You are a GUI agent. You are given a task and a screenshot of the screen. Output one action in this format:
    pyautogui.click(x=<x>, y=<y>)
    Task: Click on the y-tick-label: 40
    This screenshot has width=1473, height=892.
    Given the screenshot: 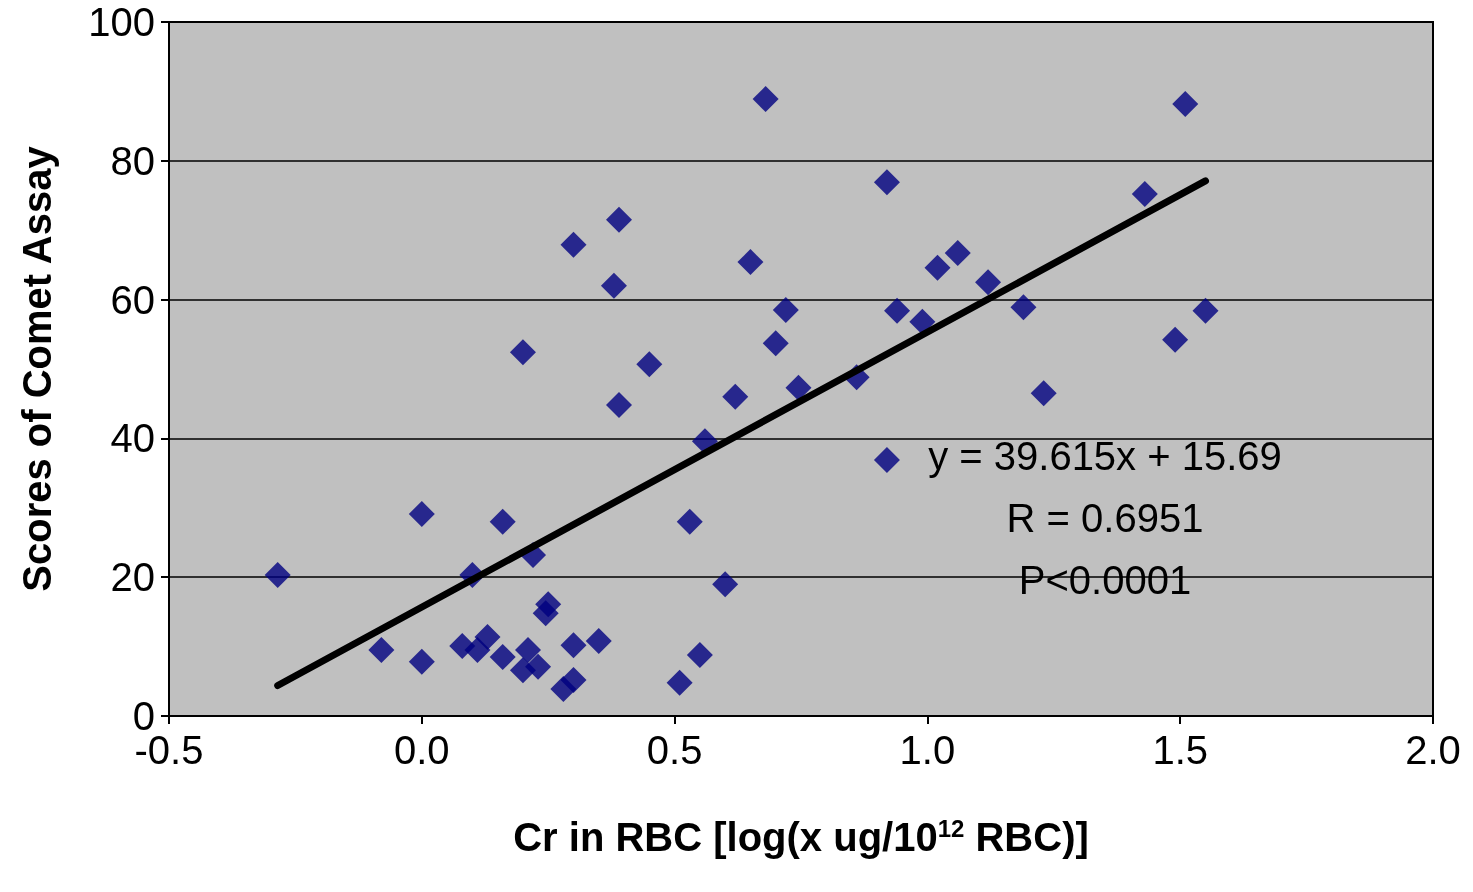 What is the action you would take?
    pyautogui.click(x=132, y=438)
    